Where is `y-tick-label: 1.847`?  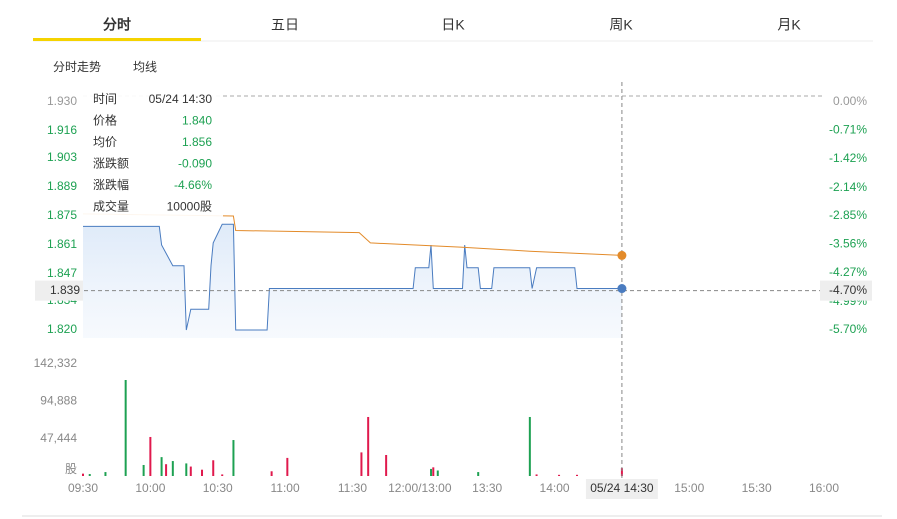 y-tick-label: 1.847 is located at coordinates (62, 273).